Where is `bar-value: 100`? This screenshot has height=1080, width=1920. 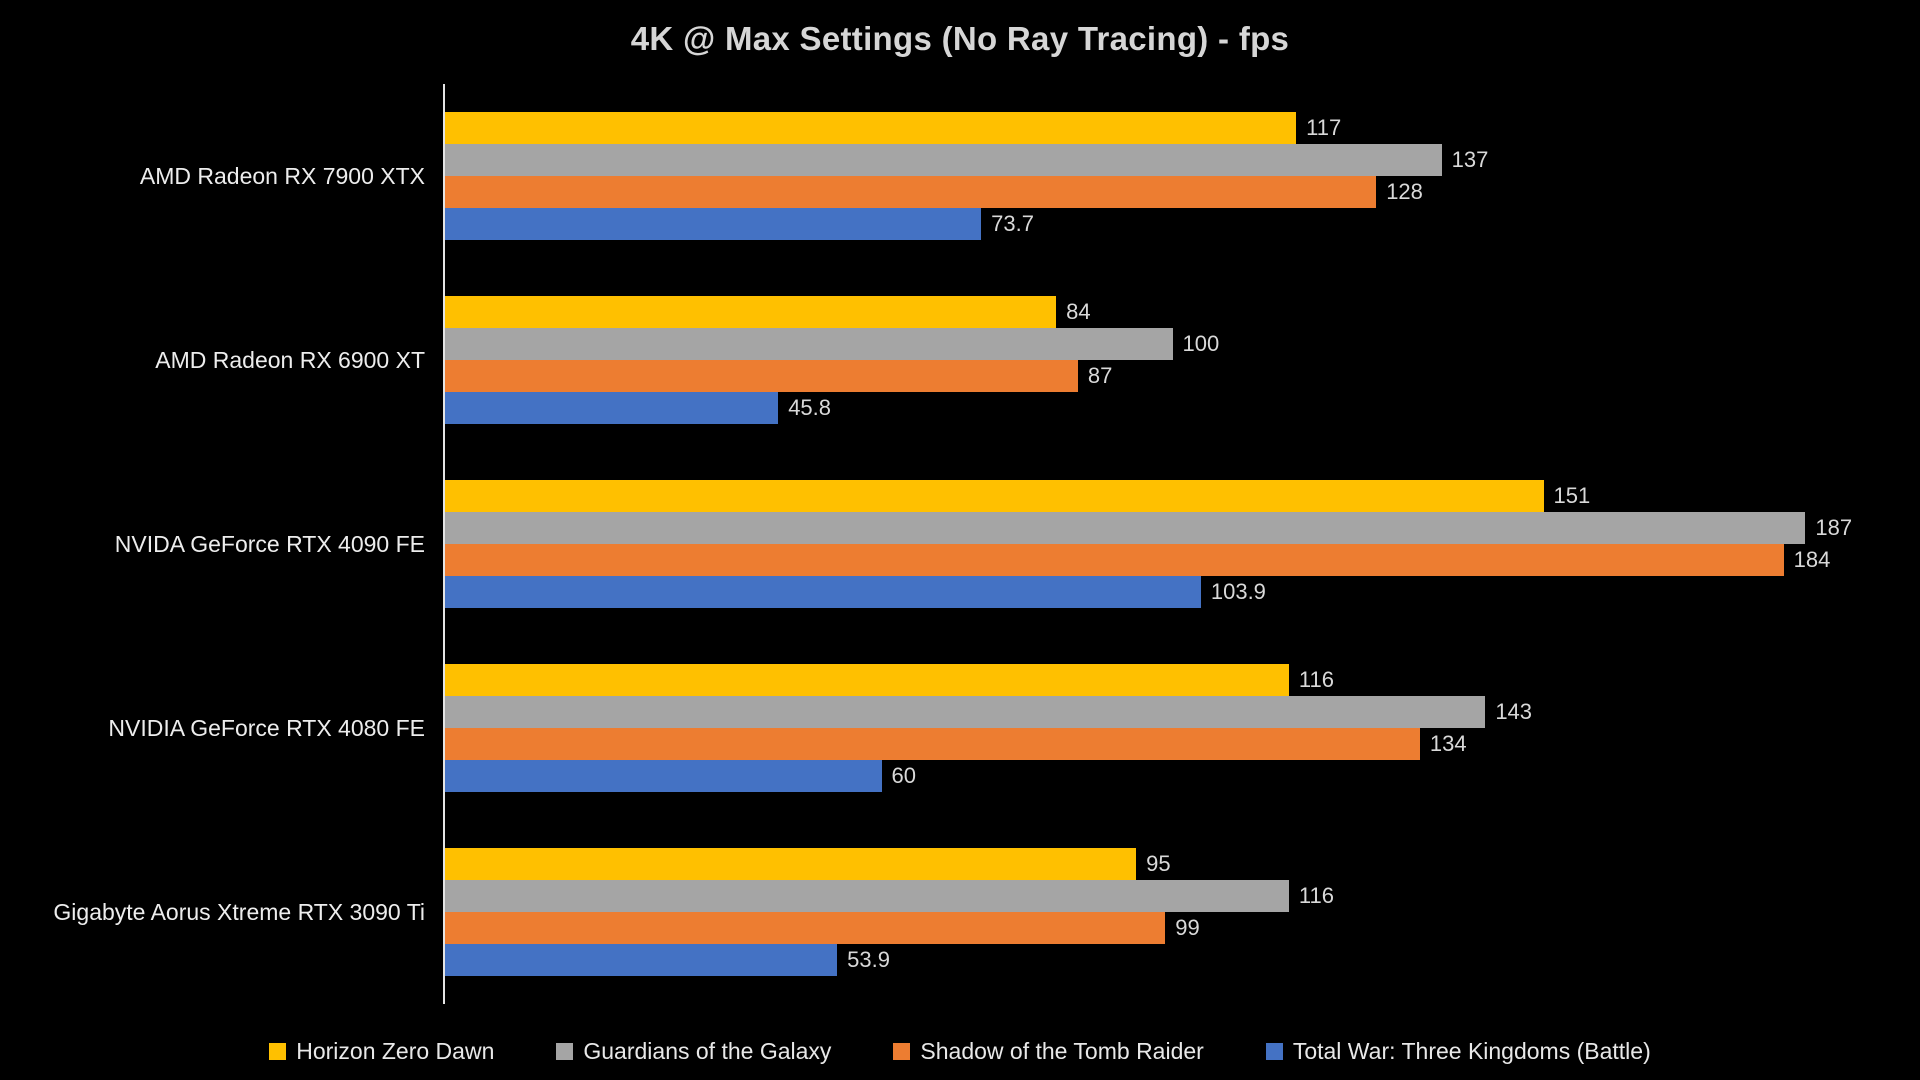 bar-value: 100 is located at coordinates (1201, 343).